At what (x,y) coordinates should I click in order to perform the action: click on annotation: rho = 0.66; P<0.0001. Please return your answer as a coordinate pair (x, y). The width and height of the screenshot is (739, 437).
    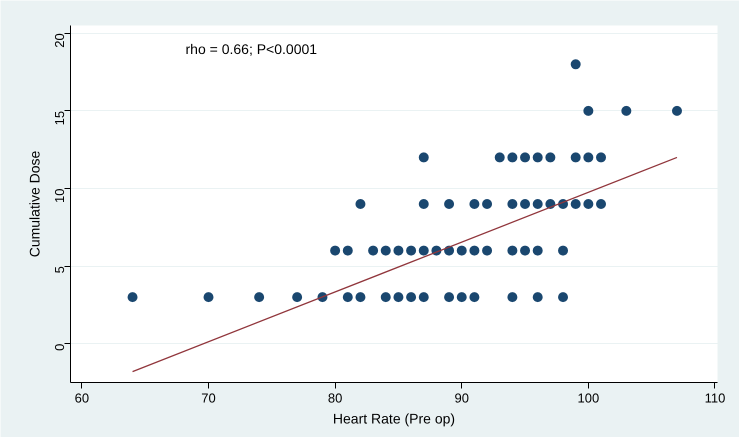
    Looking at the image, I should click on (252, 49).